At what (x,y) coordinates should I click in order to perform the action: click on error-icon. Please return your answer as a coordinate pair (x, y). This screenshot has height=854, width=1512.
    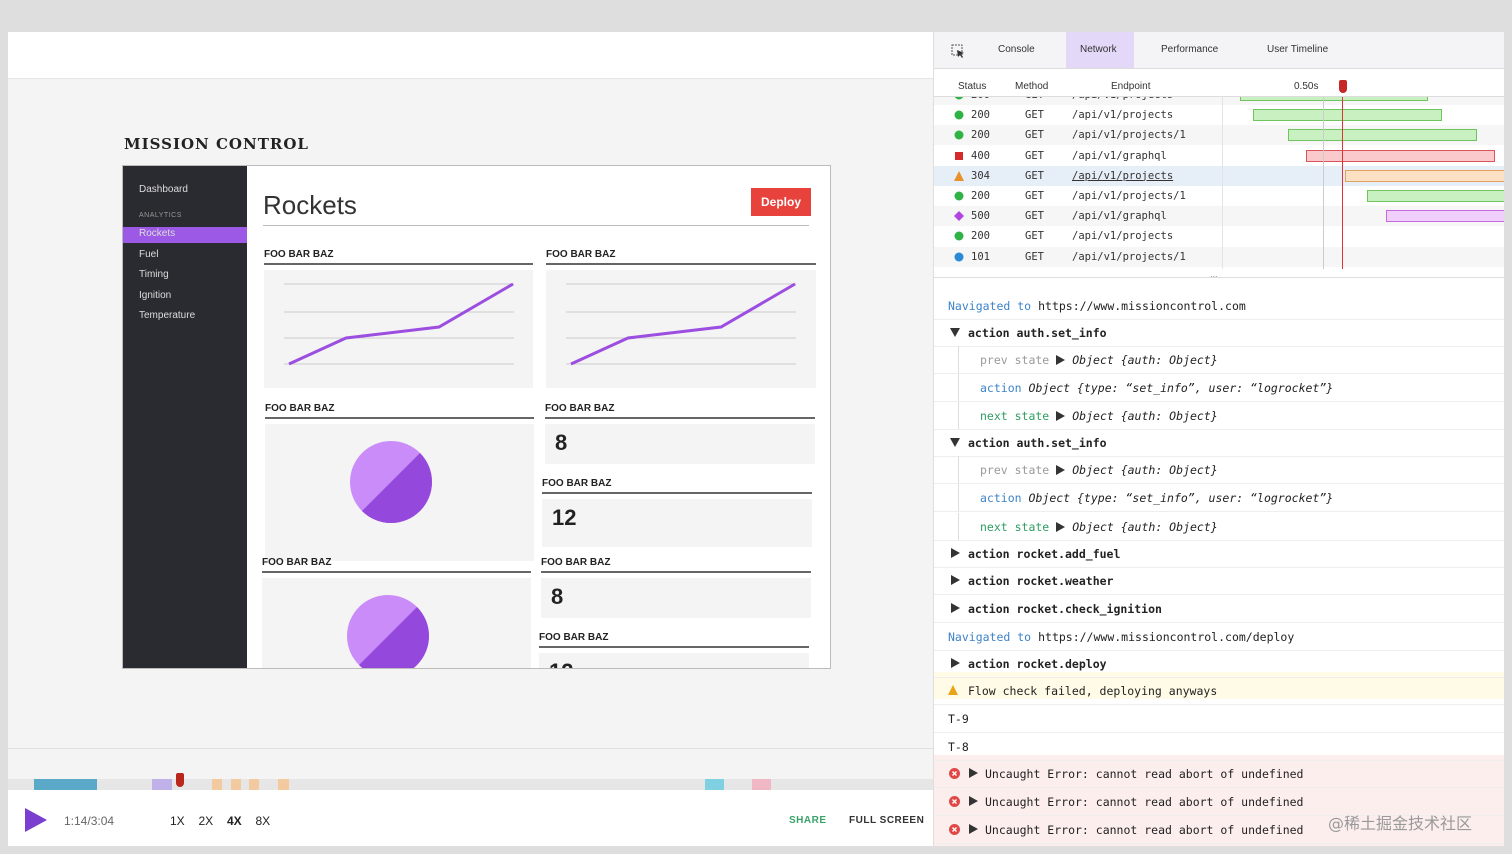
    Looking at the image, I should click on (954, 801).